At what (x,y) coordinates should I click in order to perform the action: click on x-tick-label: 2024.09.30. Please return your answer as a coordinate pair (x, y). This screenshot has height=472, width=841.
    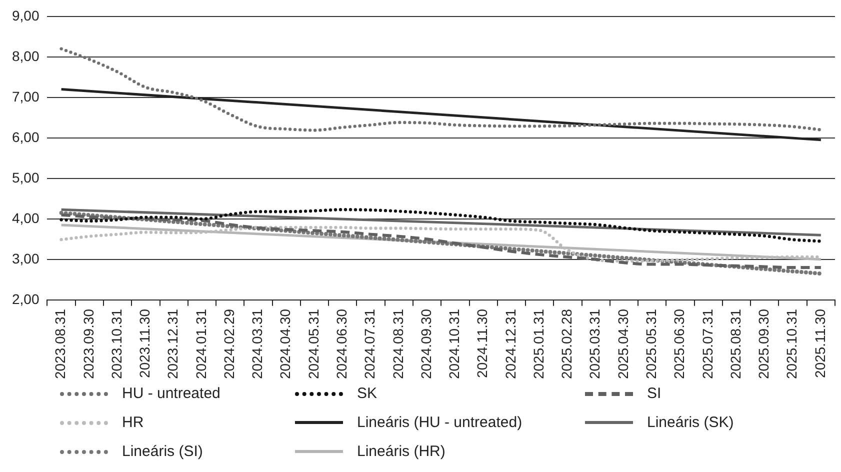
    Looking at the image, I should click on (426, 344).